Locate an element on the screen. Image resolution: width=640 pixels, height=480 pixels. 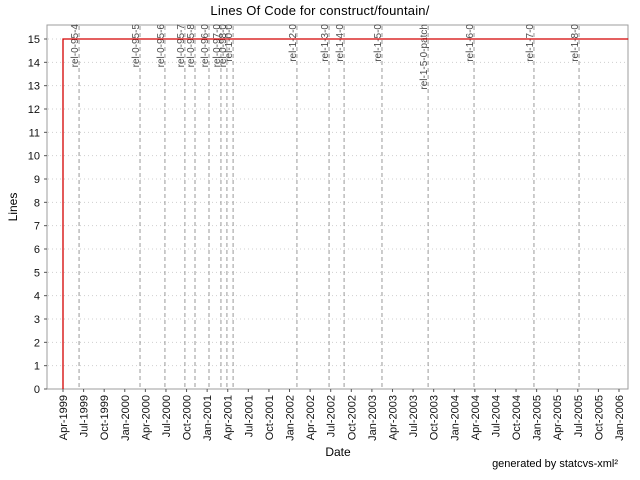
release-label: rel-0-96-0 is located at coordinates (205, 46).